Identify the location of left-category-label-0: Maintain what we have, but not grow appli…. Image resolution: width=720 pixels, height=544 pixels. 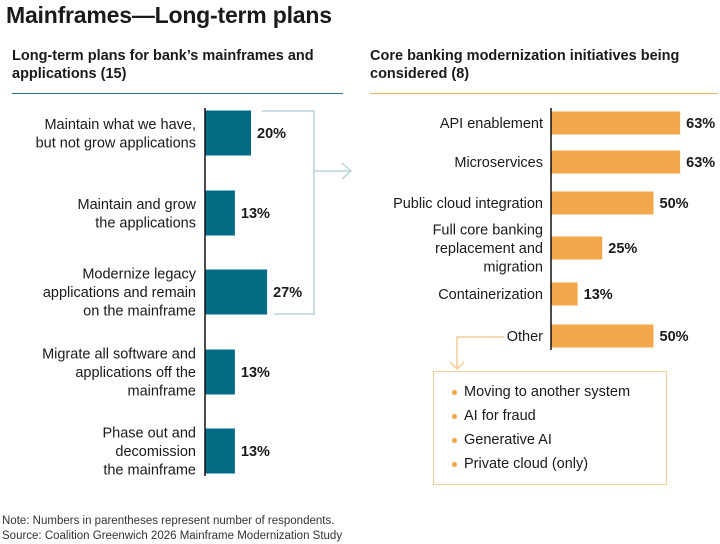
(116, 134).